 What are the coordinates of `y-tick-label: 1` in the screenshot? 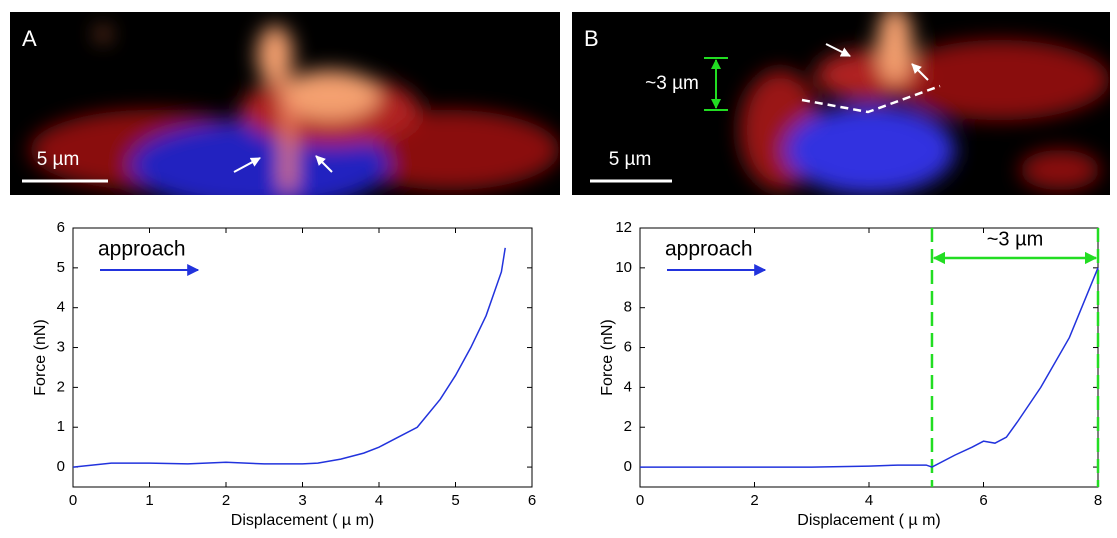 It's located at (61, 426).